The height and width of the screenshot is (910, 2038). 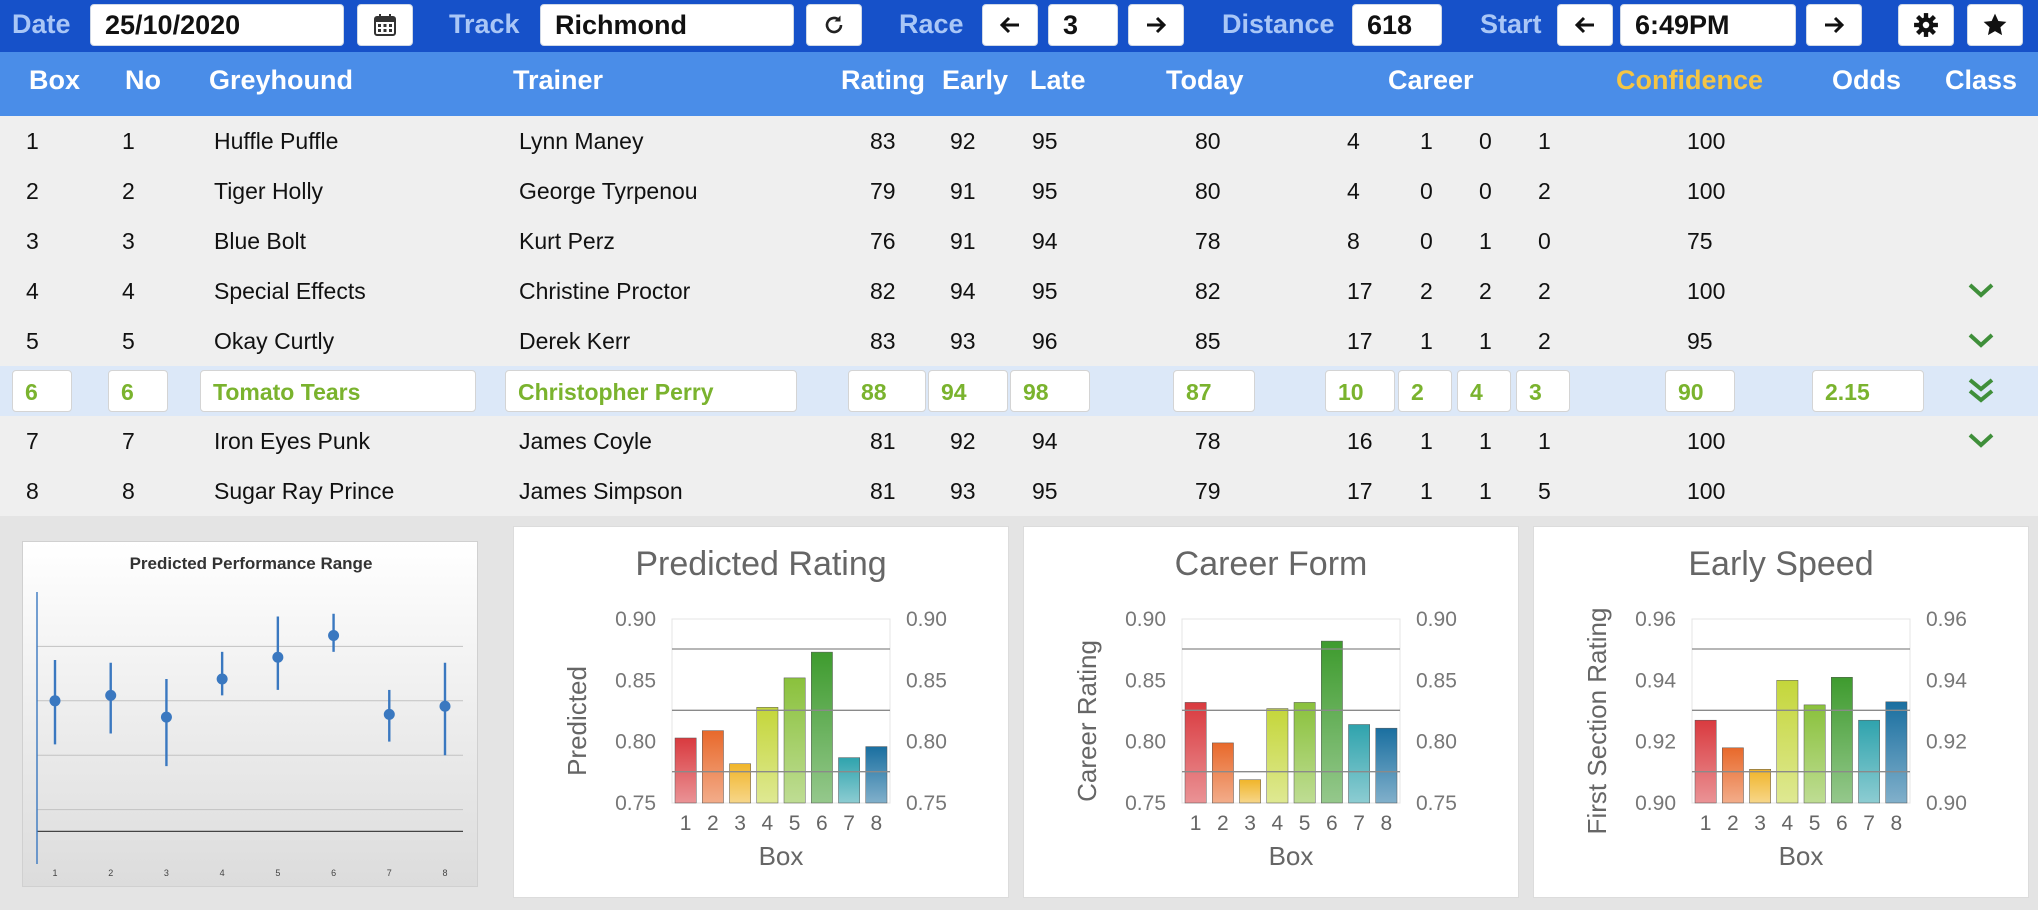 I want to click on cell-late: 95, so click(x=1045, y=291).